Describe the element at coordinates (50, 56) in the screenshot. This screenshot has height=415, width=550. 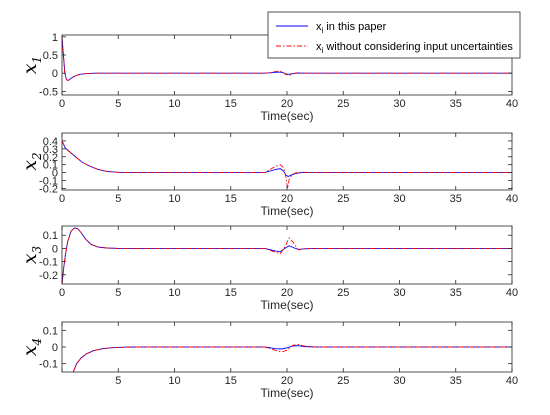
I see `y-tick-label: 0.5` at that location.